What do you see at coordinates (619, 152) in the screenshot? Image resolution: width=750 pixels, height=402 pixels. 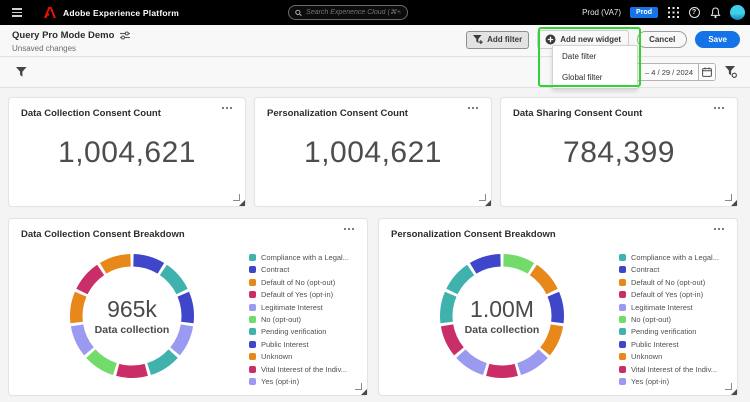 I see `metric-card-data-sharing: Data Sharing Consent Count 784,399` at bounding box center [619, 152].